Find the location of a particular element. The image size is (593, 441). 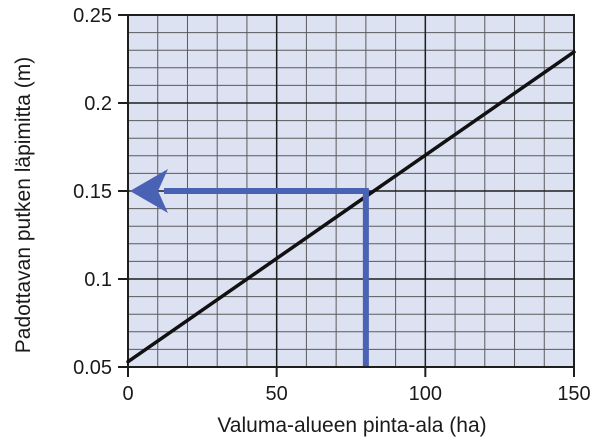

x-axis-label: Valuma-alueen pinta-ala (ha) is located at coordinates (351, 425).